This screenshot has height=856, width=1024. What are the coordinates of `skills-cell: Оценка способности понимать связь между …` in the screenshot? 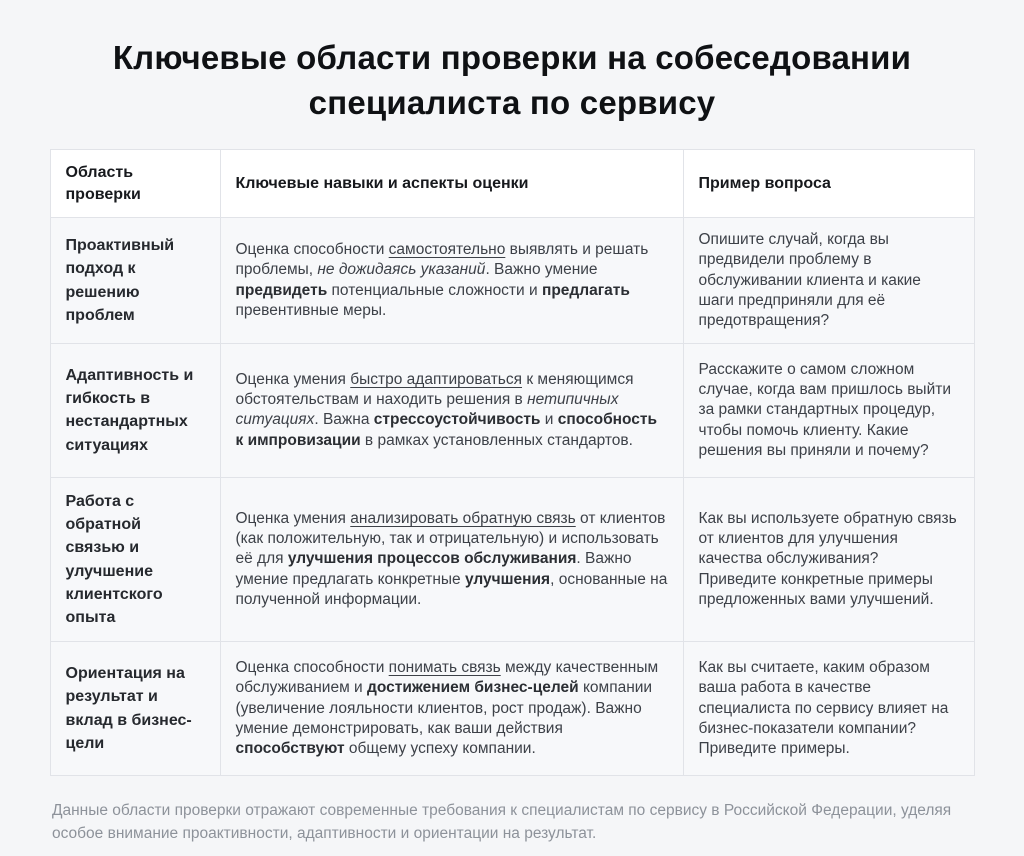 It's located at (451, 709).